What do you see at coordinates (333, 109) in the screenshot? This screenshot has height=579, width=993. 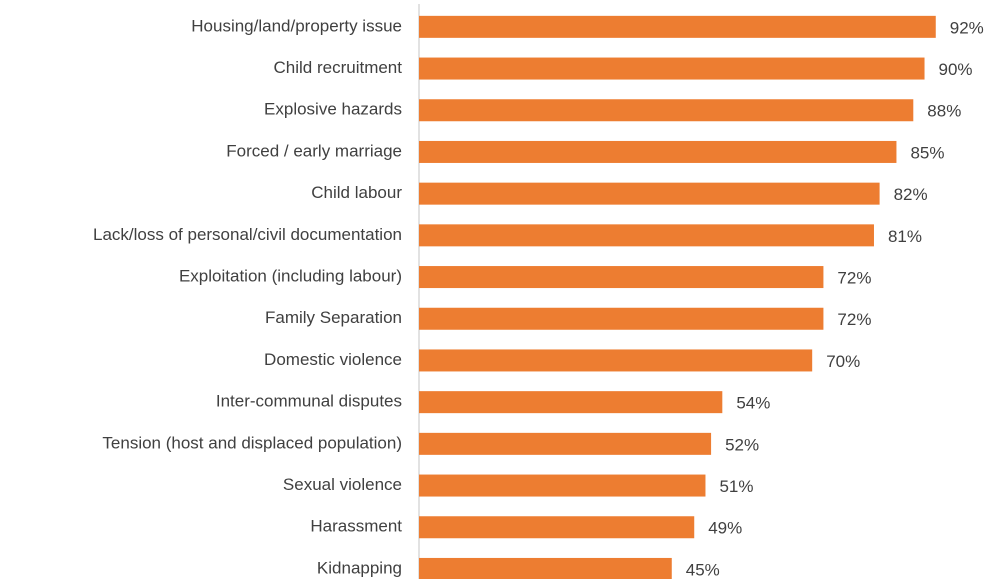 I see `category-label: Explosive hazards` at bounding box center [333, 109].